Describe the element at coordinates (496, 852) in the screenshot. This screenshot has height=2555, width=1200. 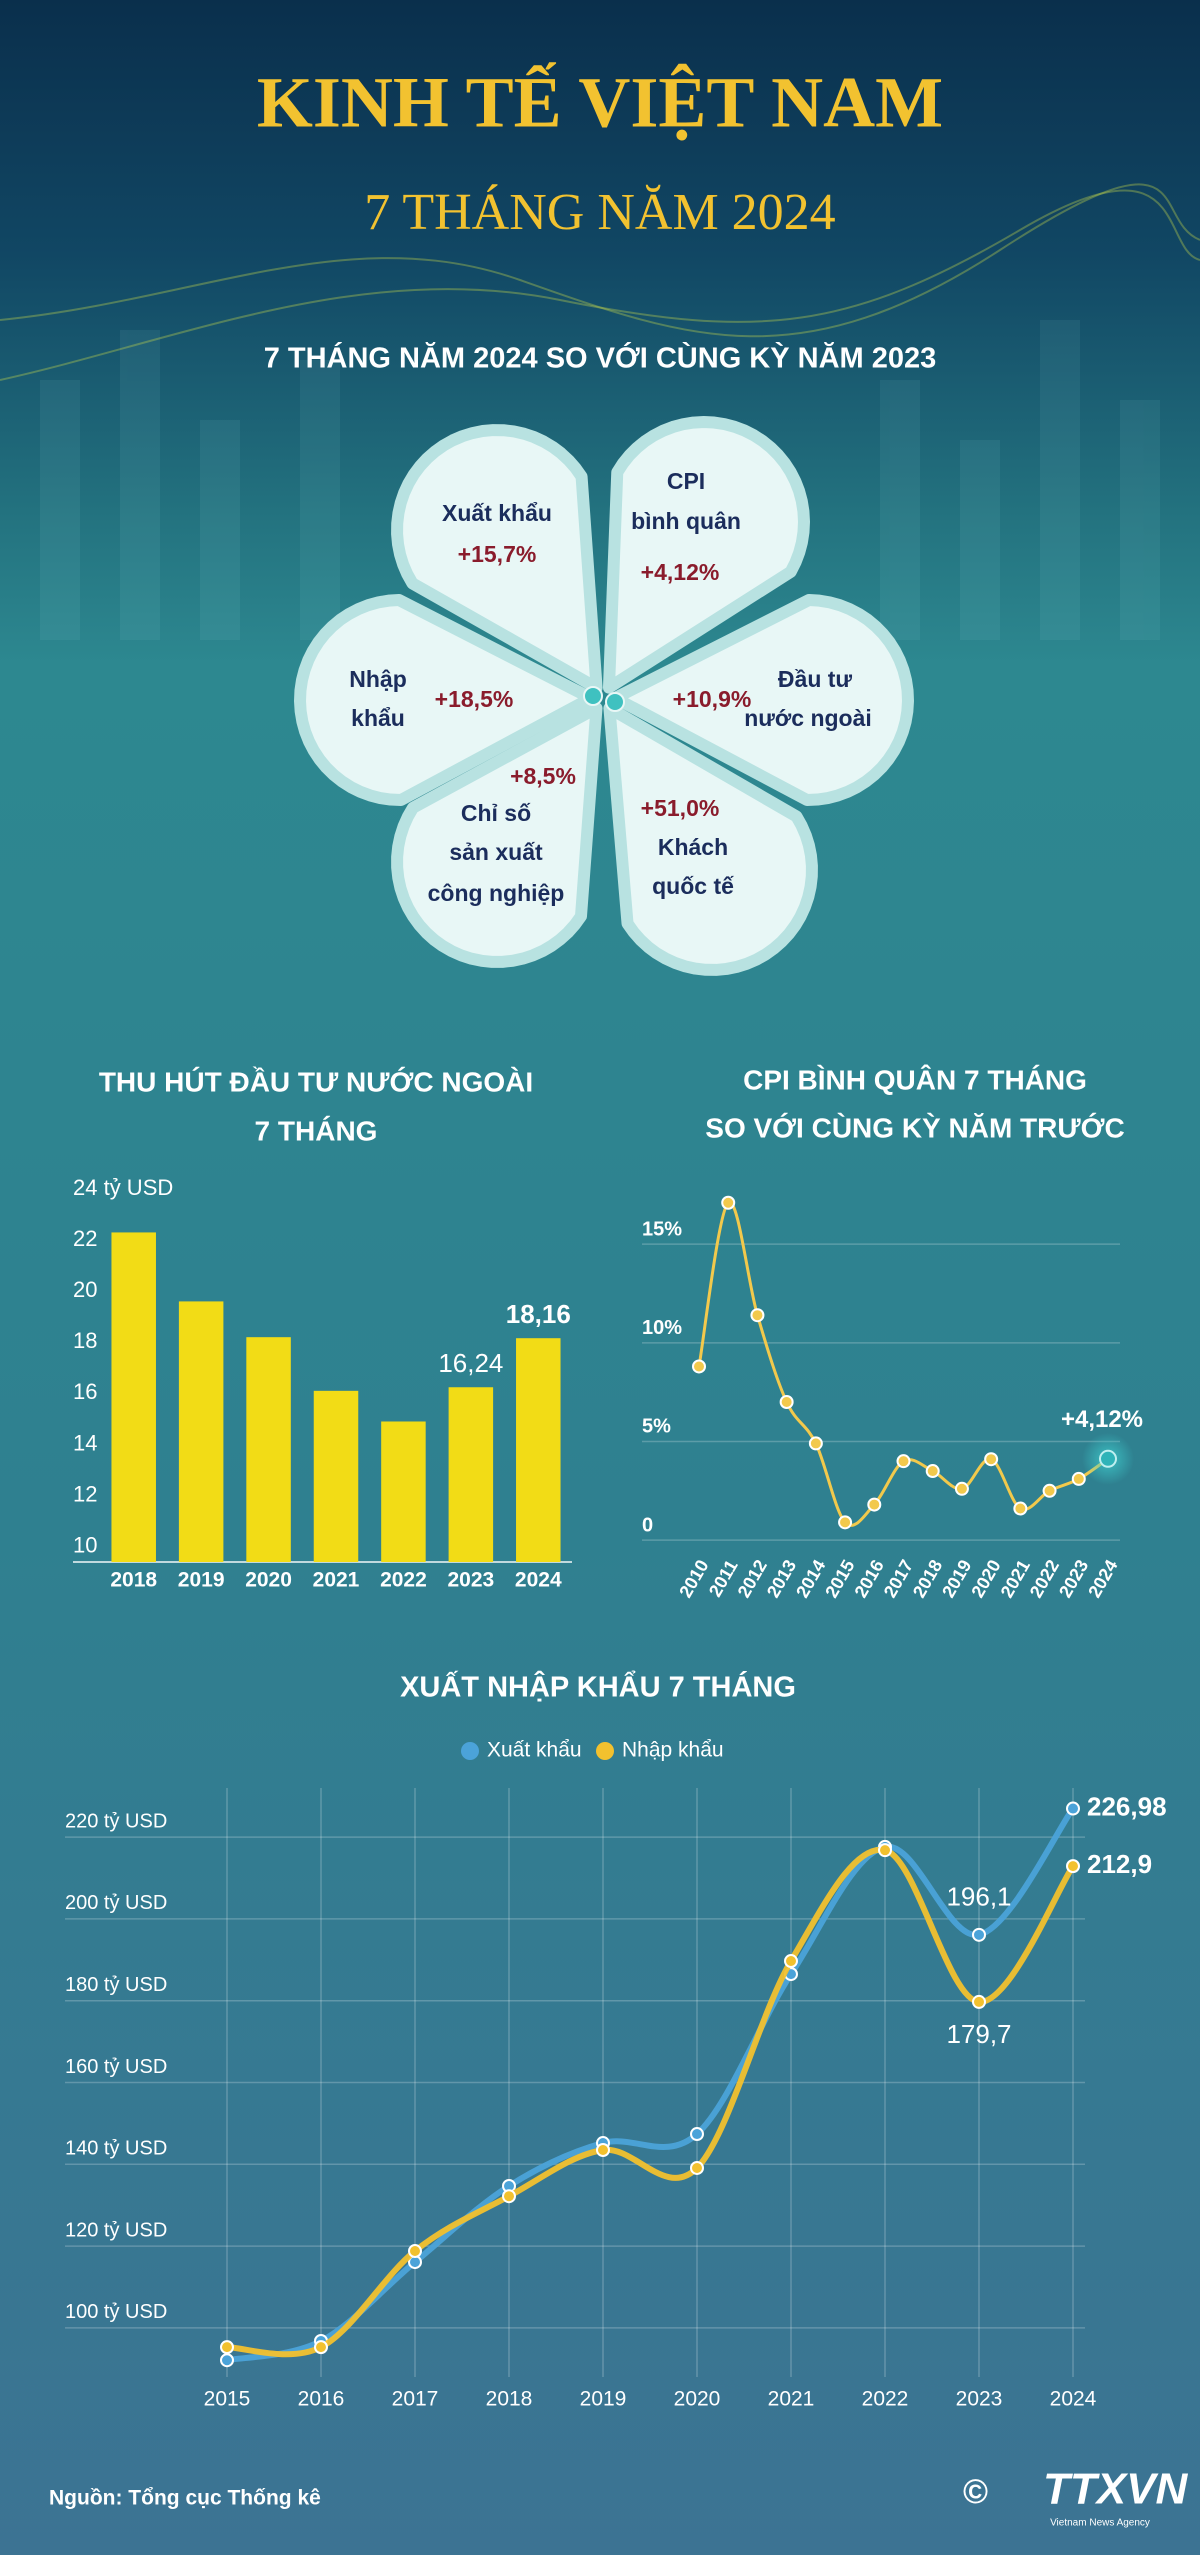
I see `summary-label: sản xuất` at that location.